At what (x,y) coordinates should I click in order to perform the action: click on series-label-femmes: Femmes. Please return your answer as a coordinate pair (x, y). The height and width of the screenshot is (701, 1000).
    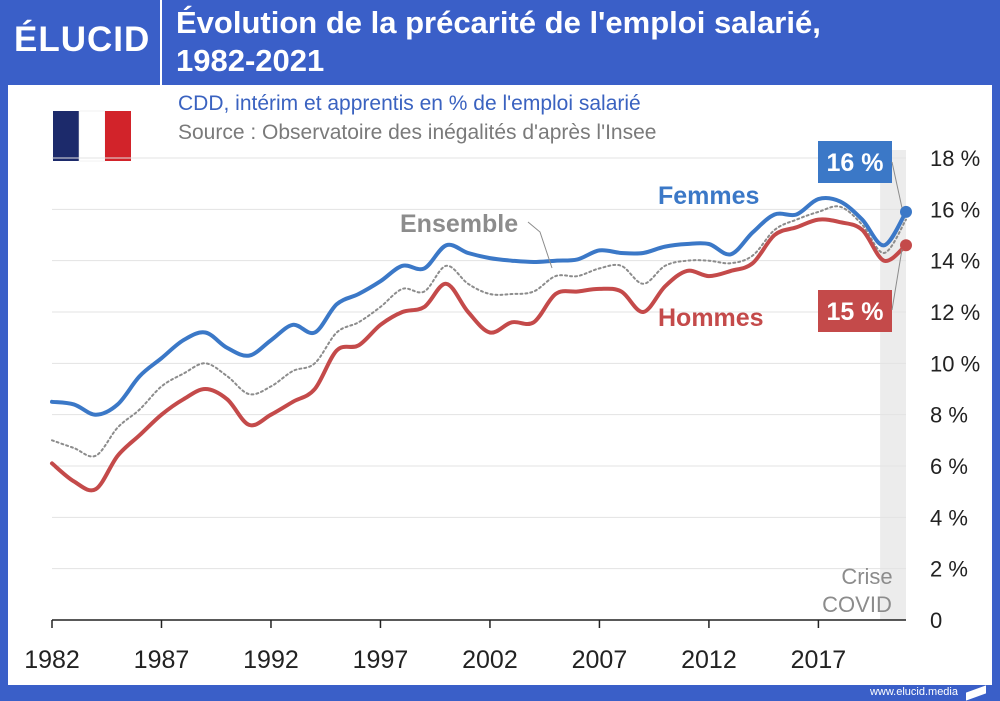
    Looking at the image, I should click on (708, 196).